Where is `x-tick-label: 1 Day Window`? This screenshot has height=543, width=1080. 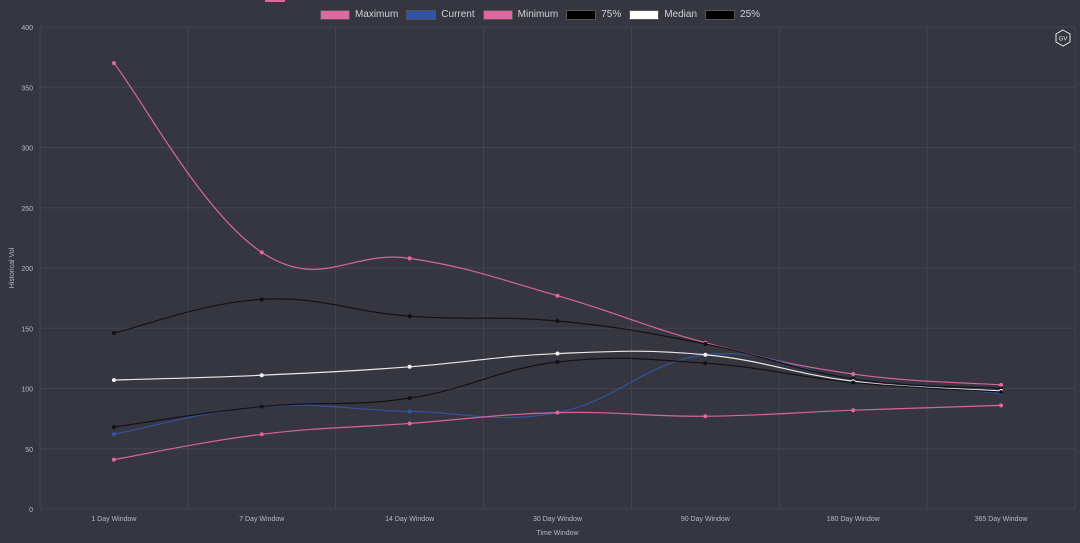
x-tick-label: 1 Day Window is located at coordinates (114, 519).